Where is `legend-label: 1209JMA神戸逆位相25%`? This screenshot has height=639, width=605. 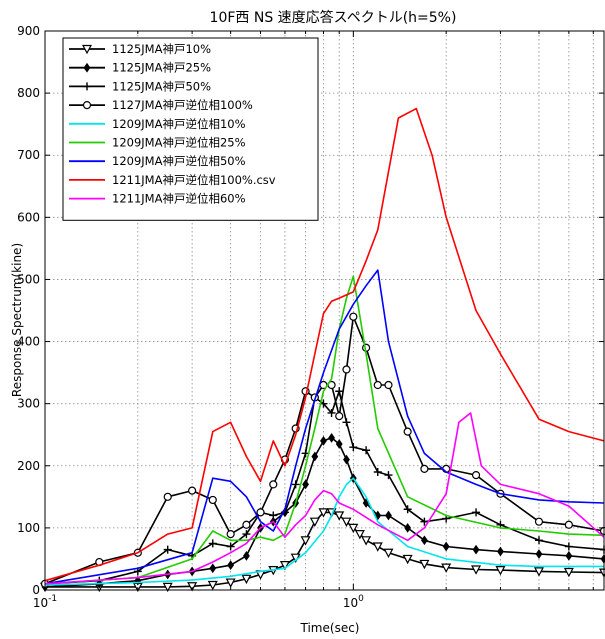
legend-label: 1209JMA神戸逆位相25% is located at coordinates (179, 143).